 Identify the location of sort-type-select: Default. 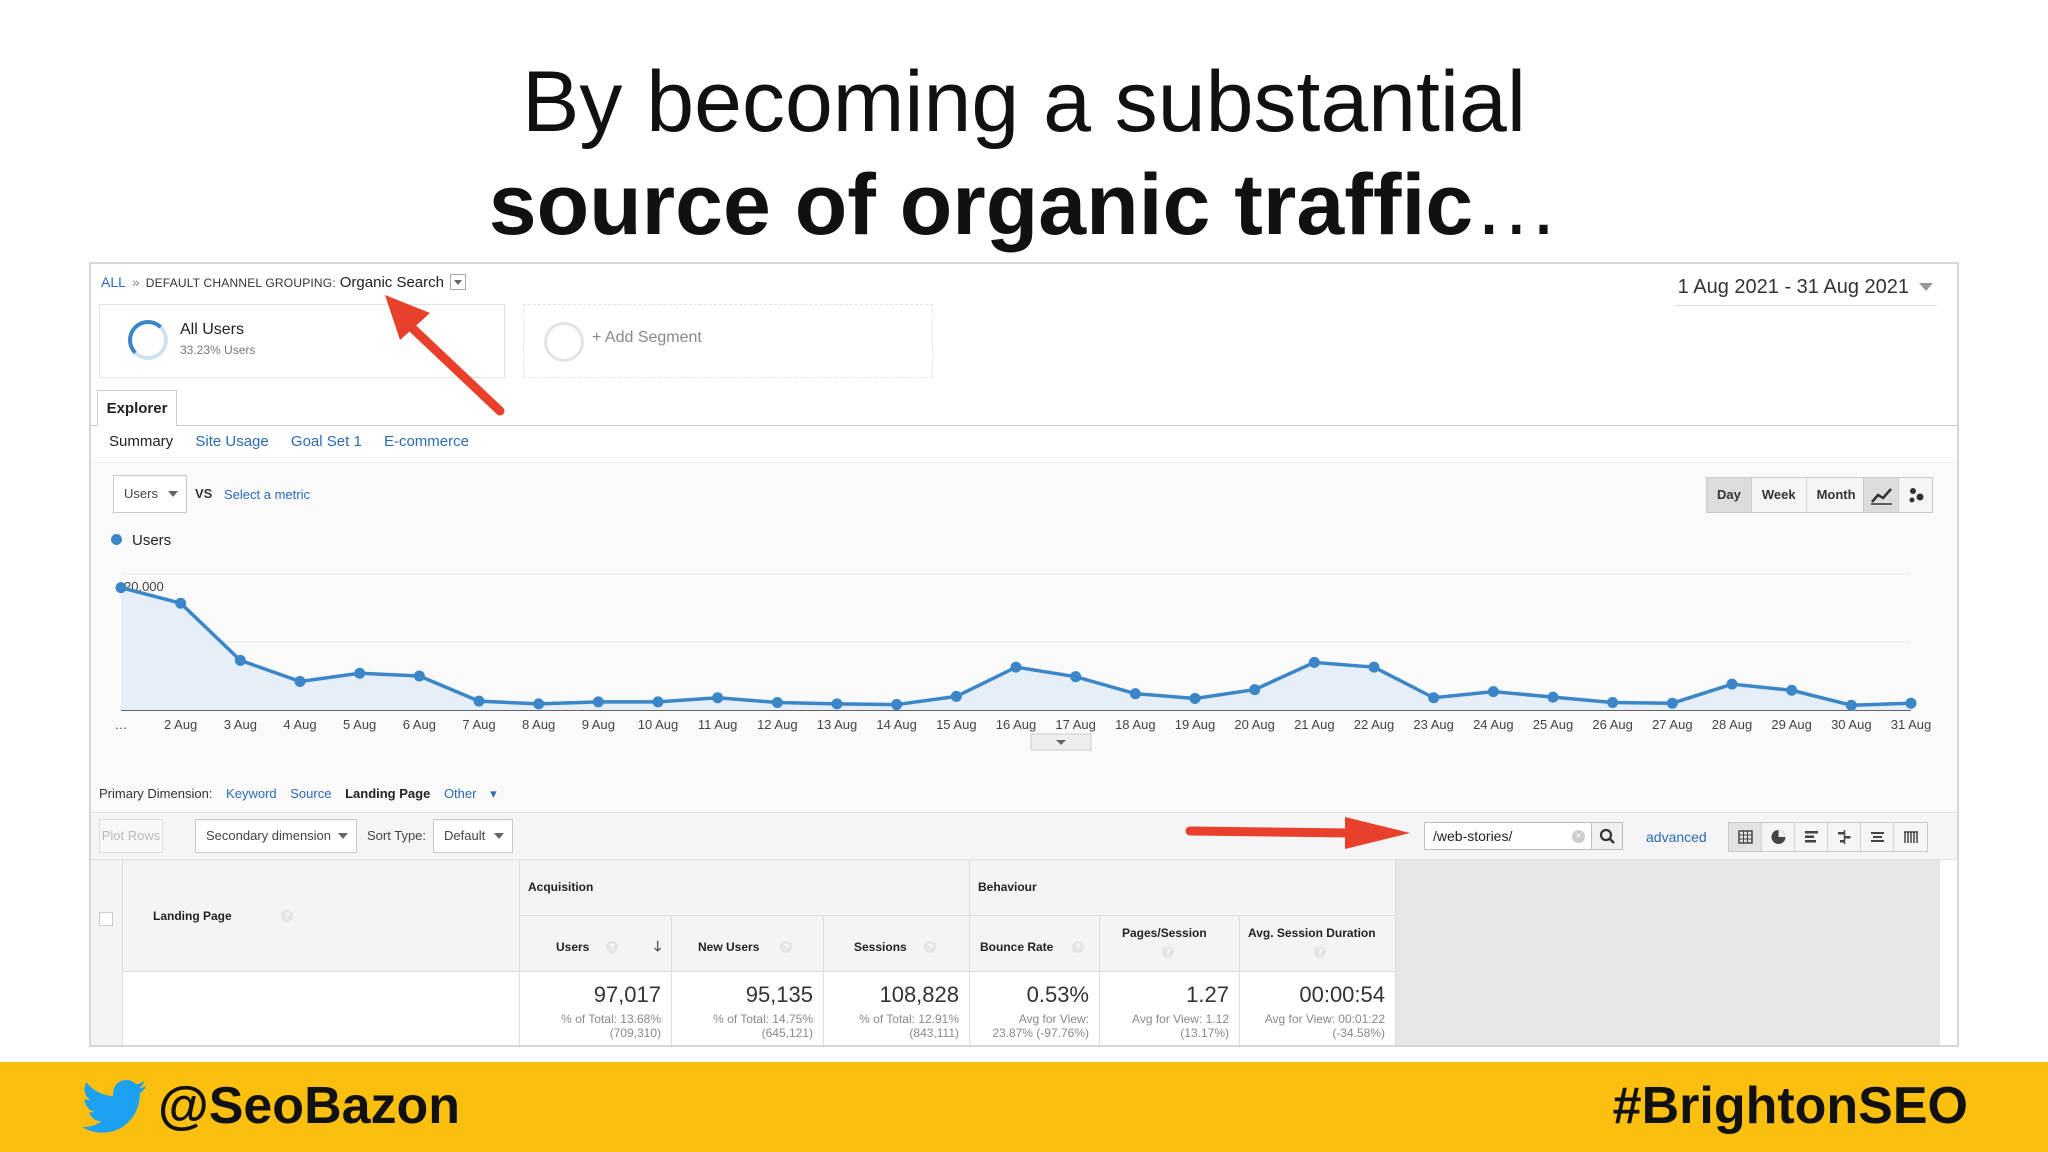
(473, 836).